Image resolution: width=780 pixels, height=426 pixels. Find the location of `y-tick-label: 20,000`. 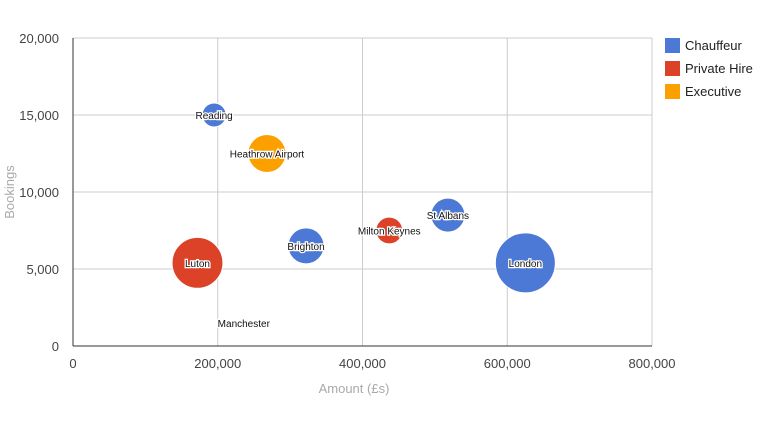

y-tick-label: 20,000 is located at coordinates (39, 38).